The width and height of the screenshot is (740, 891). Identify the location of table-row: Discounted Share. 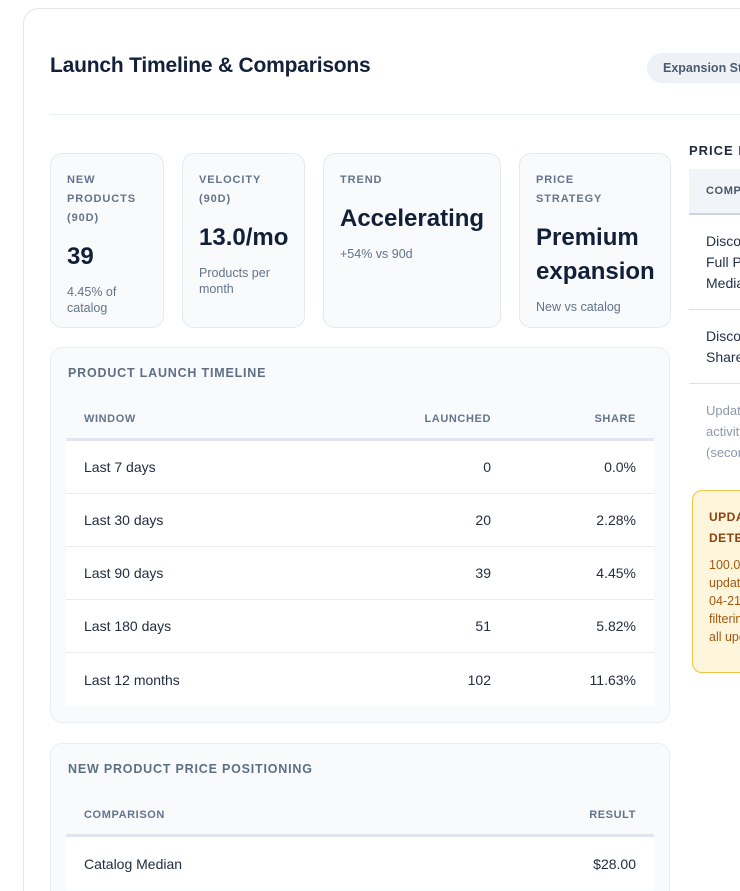
(714, 347).